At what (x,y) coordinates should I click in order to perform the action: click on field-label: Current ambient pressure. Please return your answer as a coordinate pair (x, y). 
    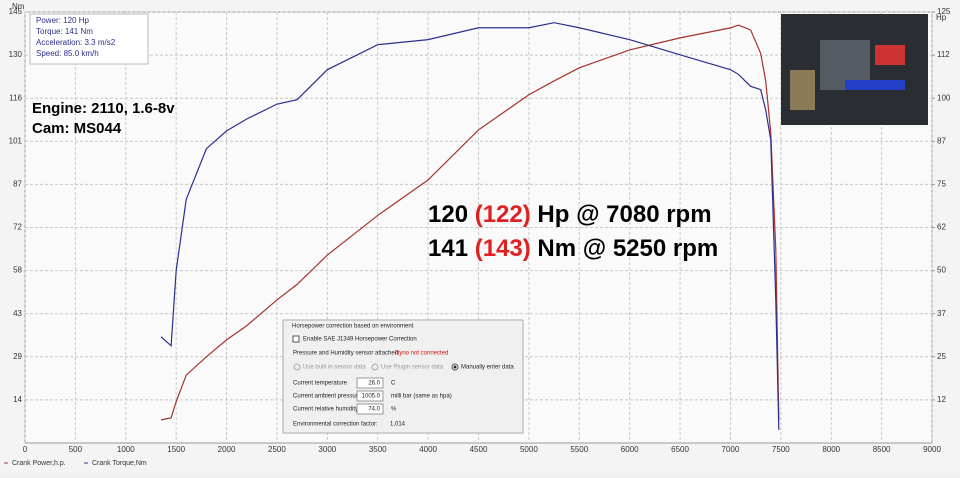
    Looking at the image, I should click on (327, 397).